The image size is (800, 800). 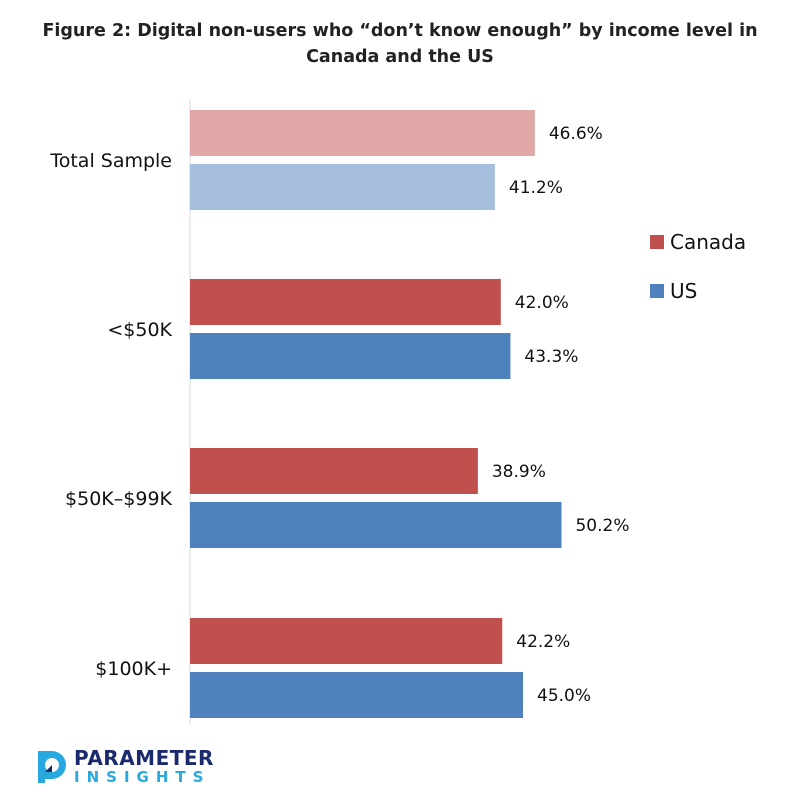 I want to click on category-label: <$50K, so click(x=139, y=330).